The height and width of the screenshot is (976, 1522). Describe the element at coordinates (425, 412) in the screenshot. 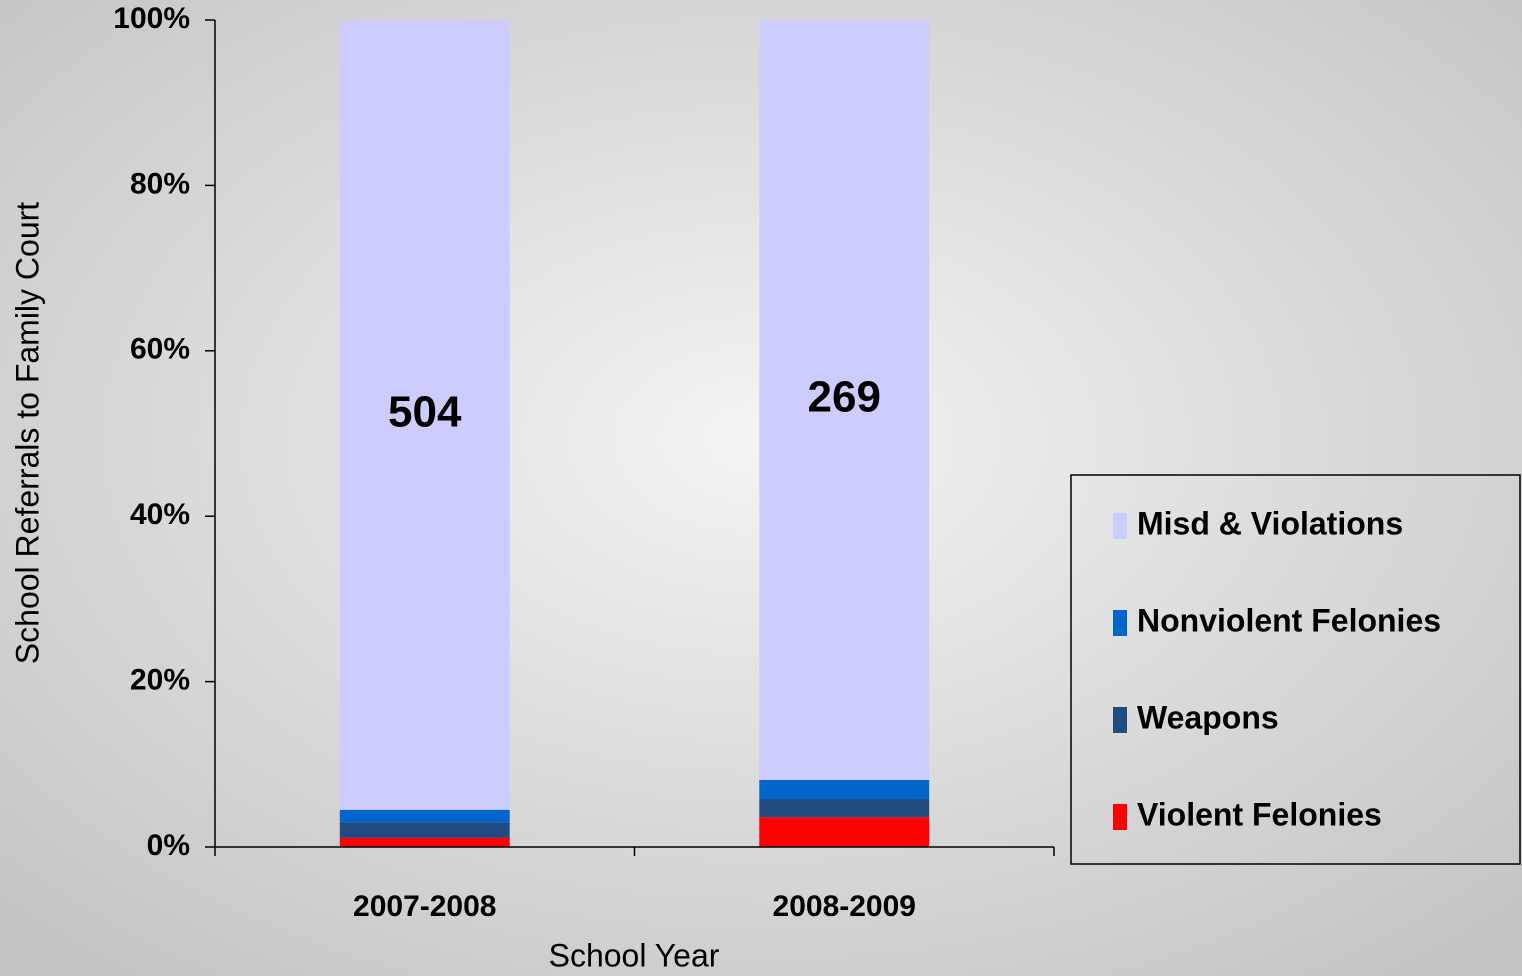

I see `bar-total-label: 504` at that location.